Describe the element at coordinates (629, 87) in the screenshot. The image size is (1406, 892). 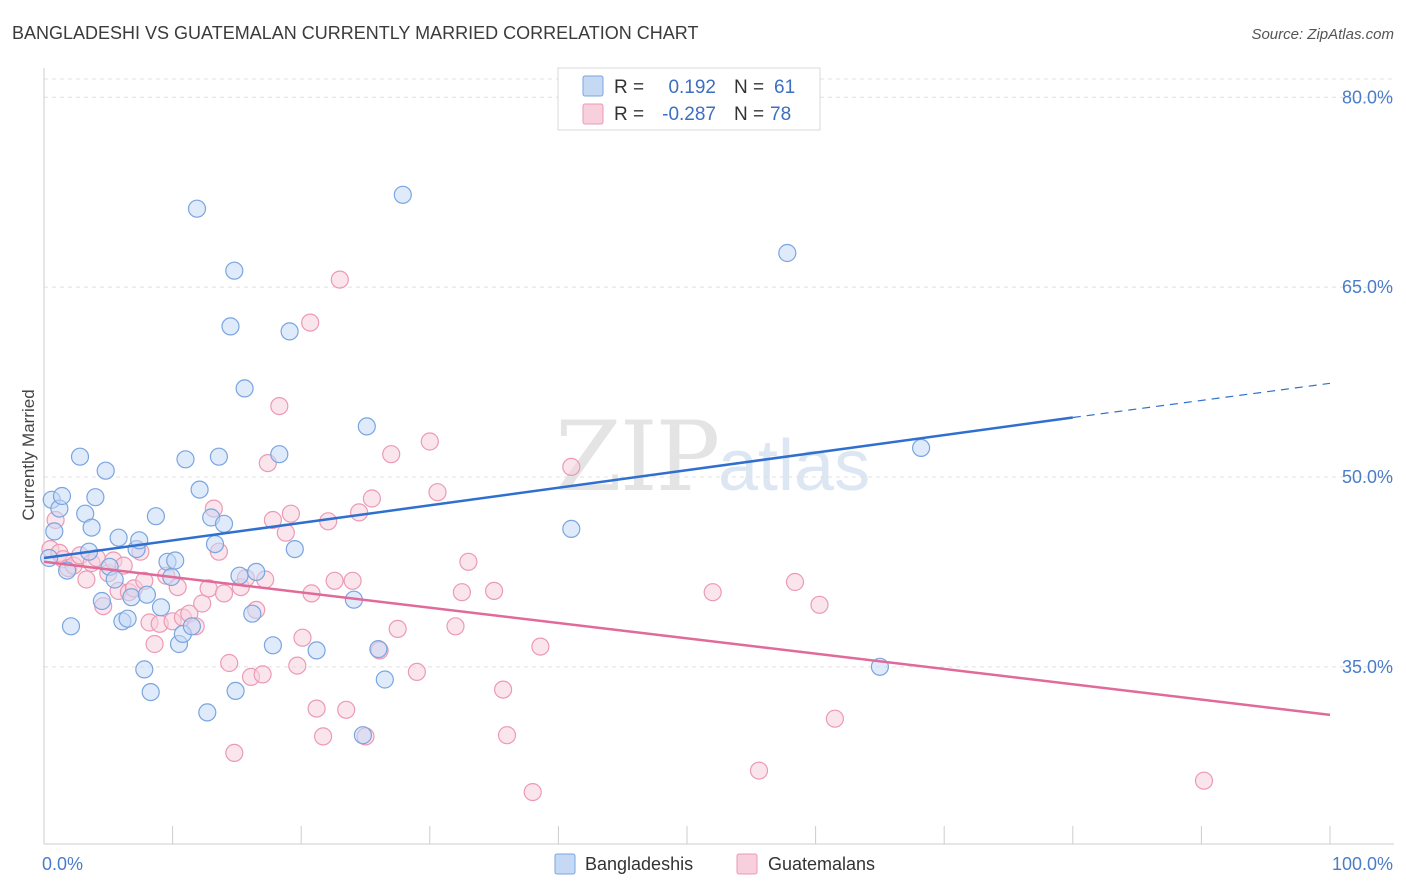
I see `legend-r-label-bangladeshis: R =` at that location.